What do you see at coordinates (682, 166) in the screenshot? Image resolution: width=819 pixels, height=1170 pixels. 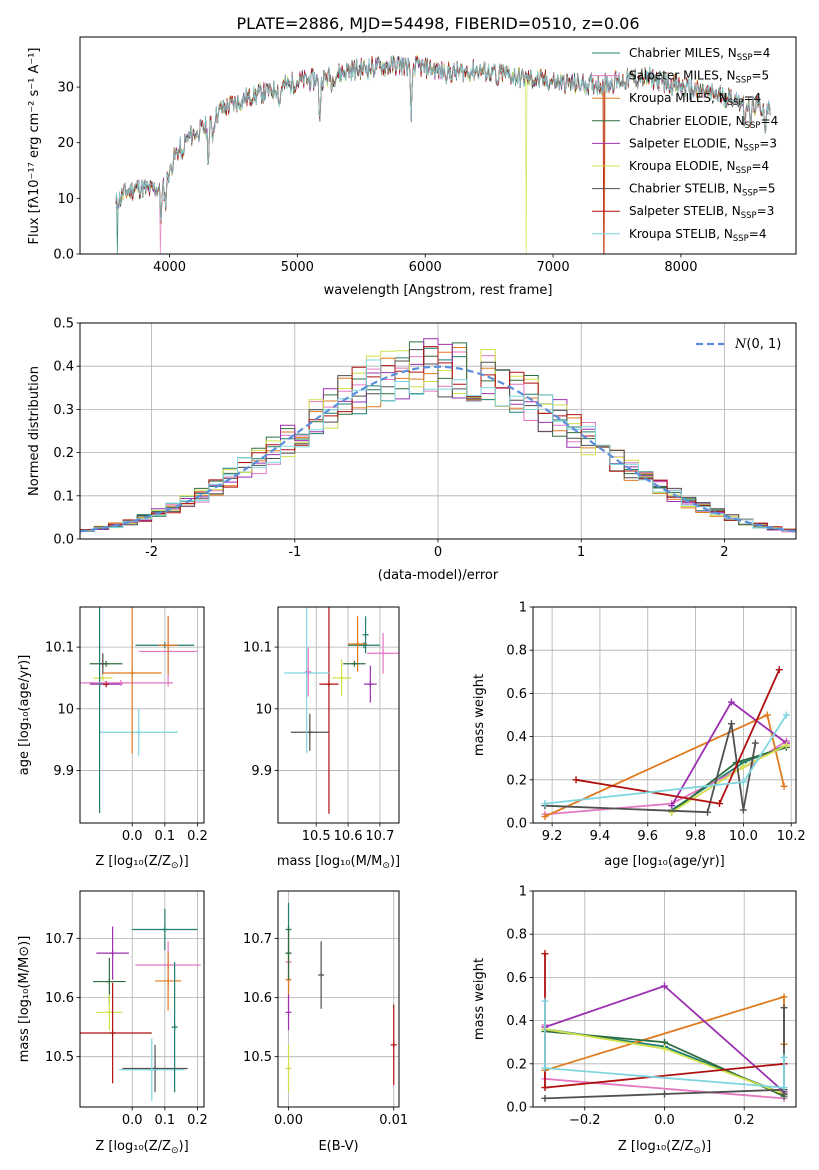 I see `legend-entry-main: Kroupa ELODIE, N` at bounding box center [682, 166].